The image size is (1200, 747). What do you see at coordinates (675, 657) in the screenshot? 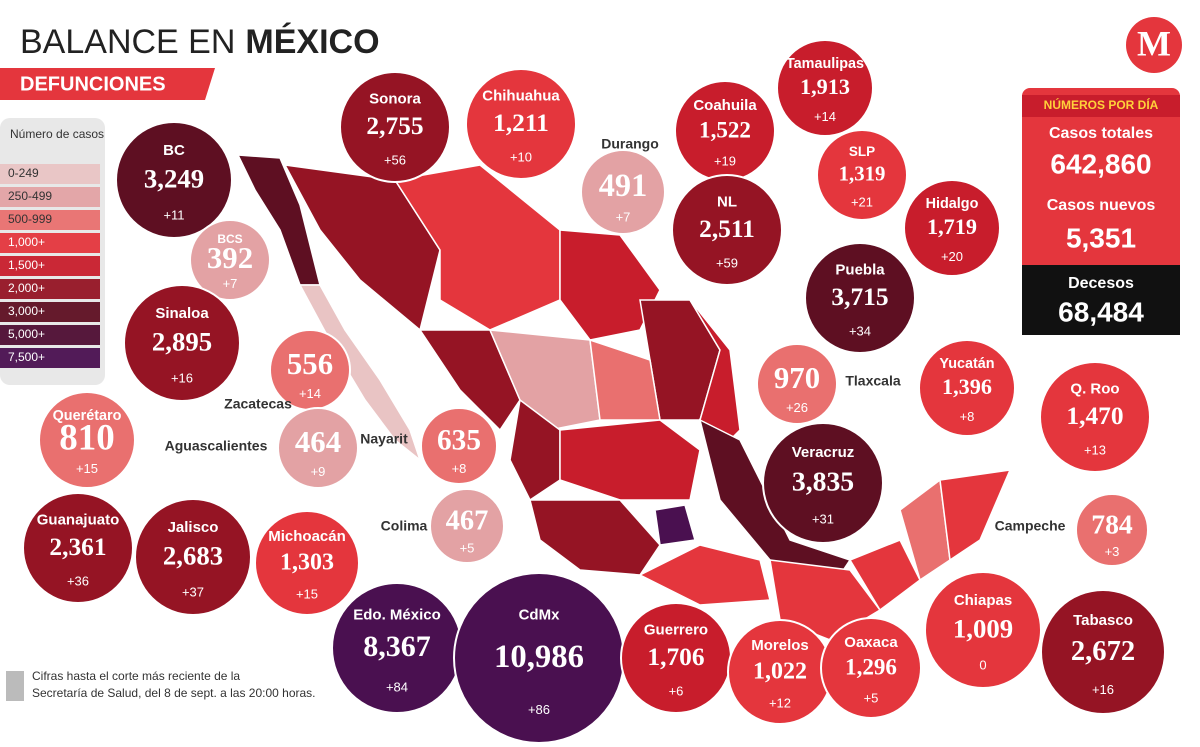
I see `state-total: 1,706` at bounding box center [675, 657].